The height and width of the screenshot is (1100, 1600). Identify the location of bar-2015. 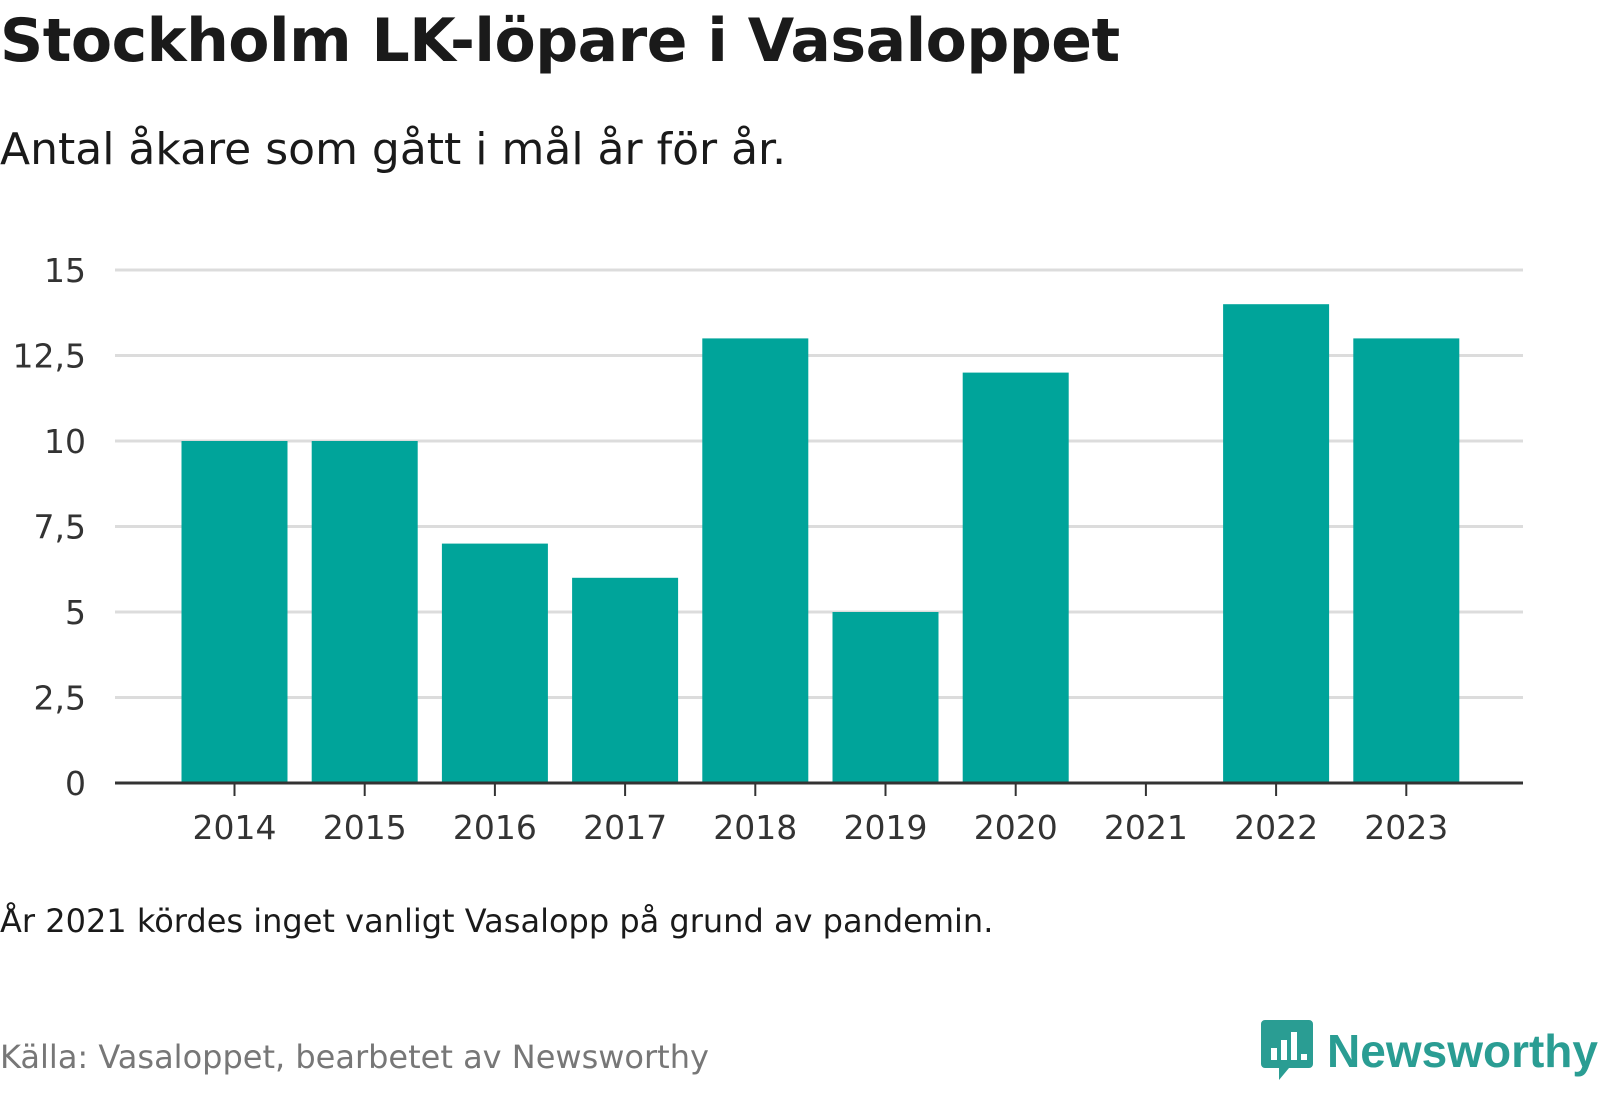
(364, 612).